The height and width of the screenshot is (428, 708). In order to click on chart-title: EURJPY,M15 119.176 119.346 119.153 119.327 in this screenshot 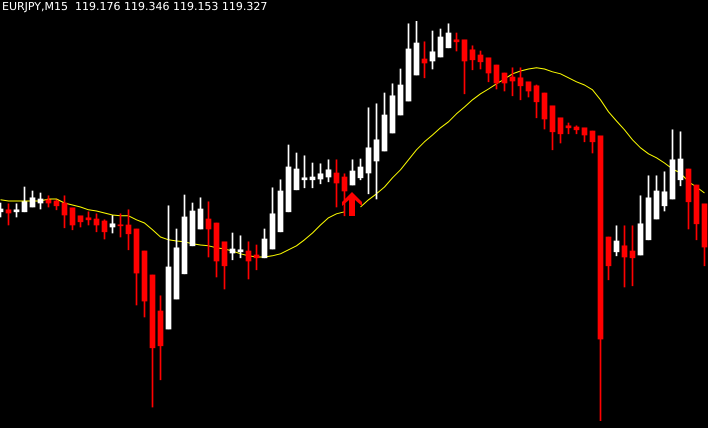, I will do `click(135, 6)`.